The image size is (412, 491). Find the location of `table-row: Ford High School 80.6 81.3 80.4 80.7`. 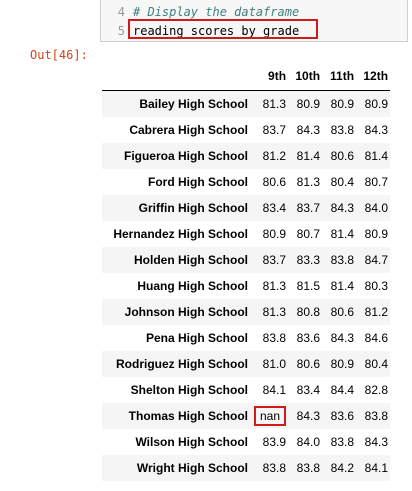

table-row: Ford High School 80.6 81.3 80.4 80.7 is located at coordinates (246, 182).